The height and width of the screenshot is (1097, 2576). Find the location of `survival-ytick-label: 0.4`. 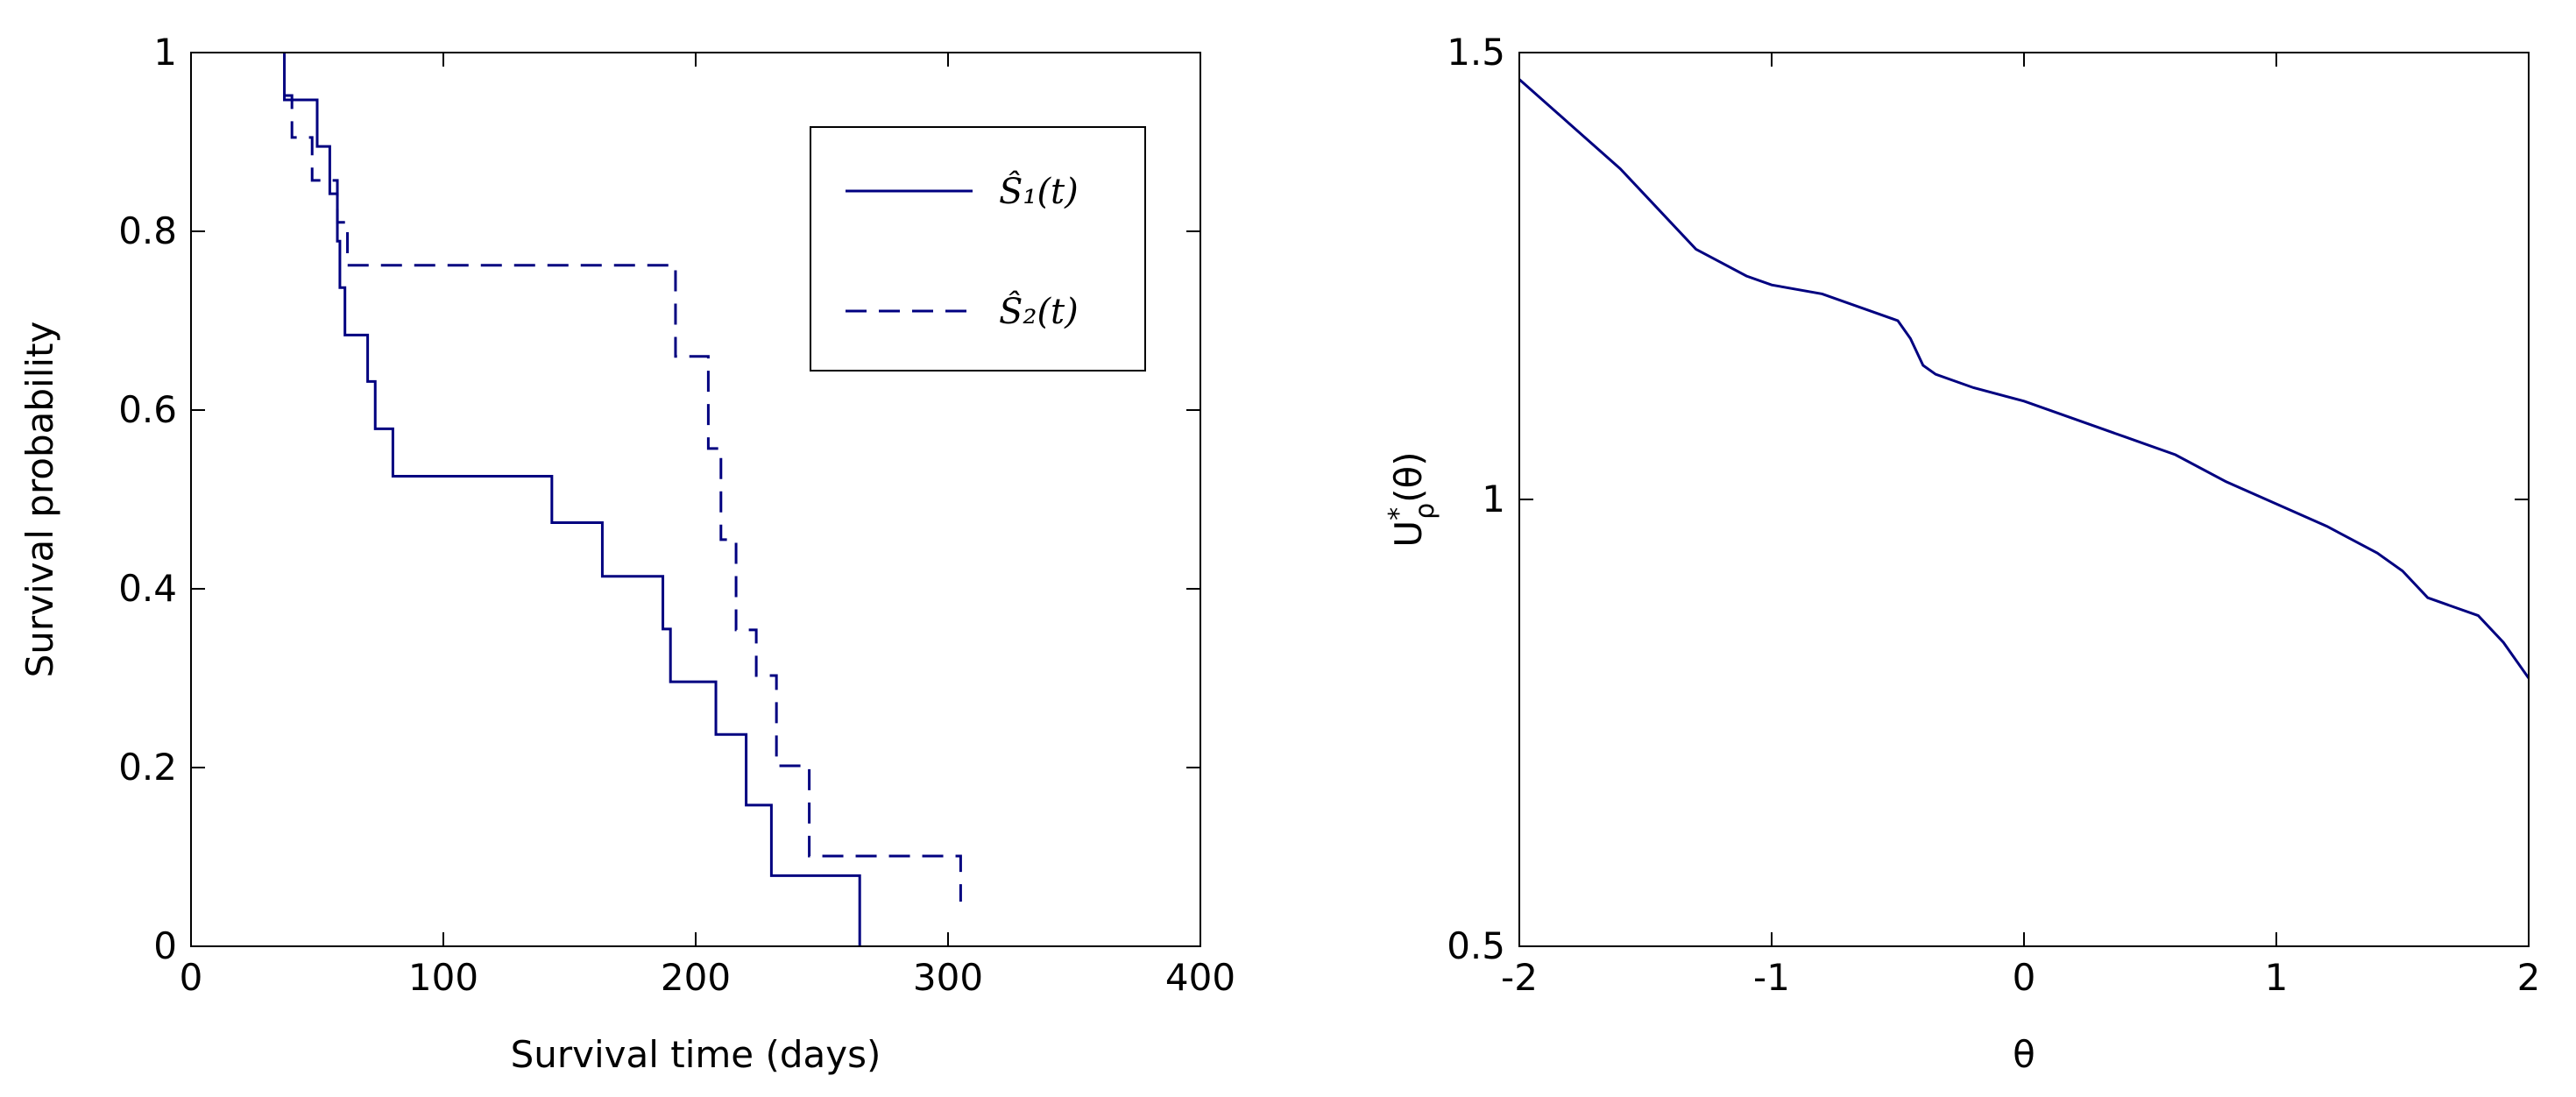

survival-ytick-label: 0.4 is located at coordinates (147, 588).